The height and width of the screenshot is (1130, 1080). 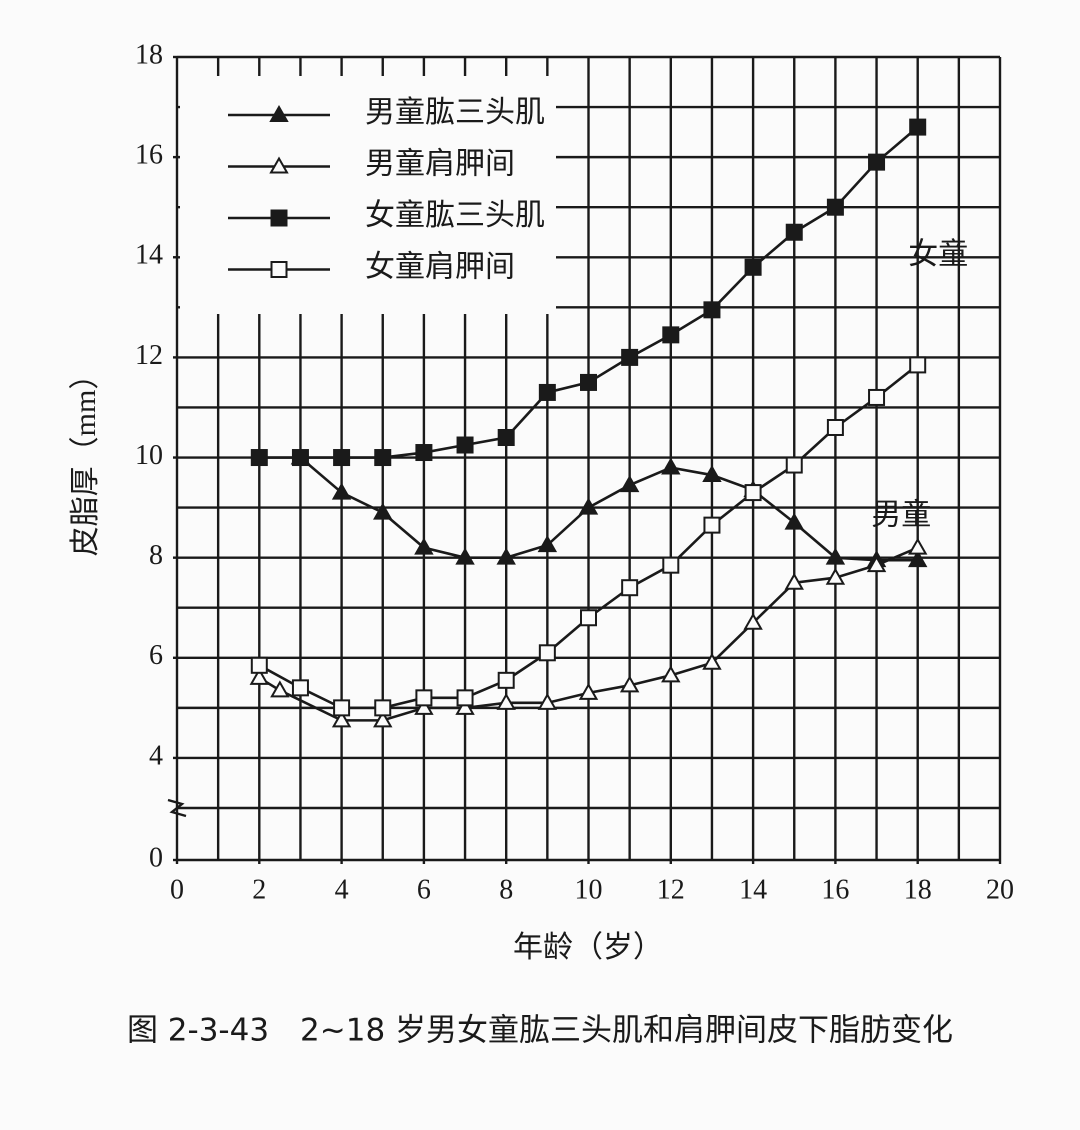 I want to click on y-tick-label: 16, so click(x=149, y=155).